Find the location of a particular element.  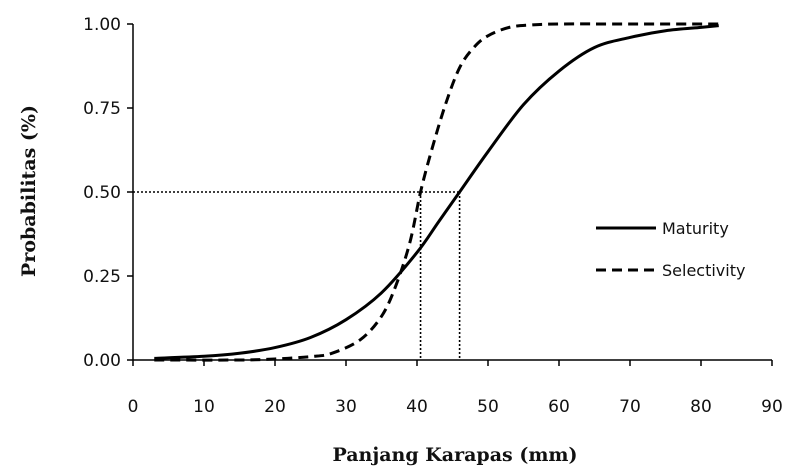

x-tick-label: 50 is located at coordinates (488, 407).